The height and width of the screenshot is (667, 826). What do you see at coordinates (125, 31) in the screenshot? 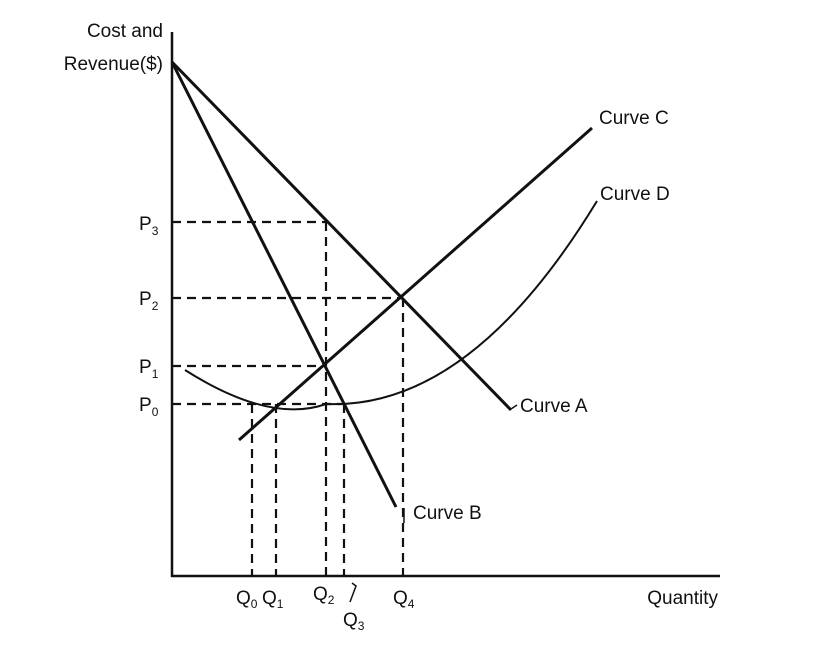
I see `y-axis-label-line1: Cost and` at bounding box center [125, 31].